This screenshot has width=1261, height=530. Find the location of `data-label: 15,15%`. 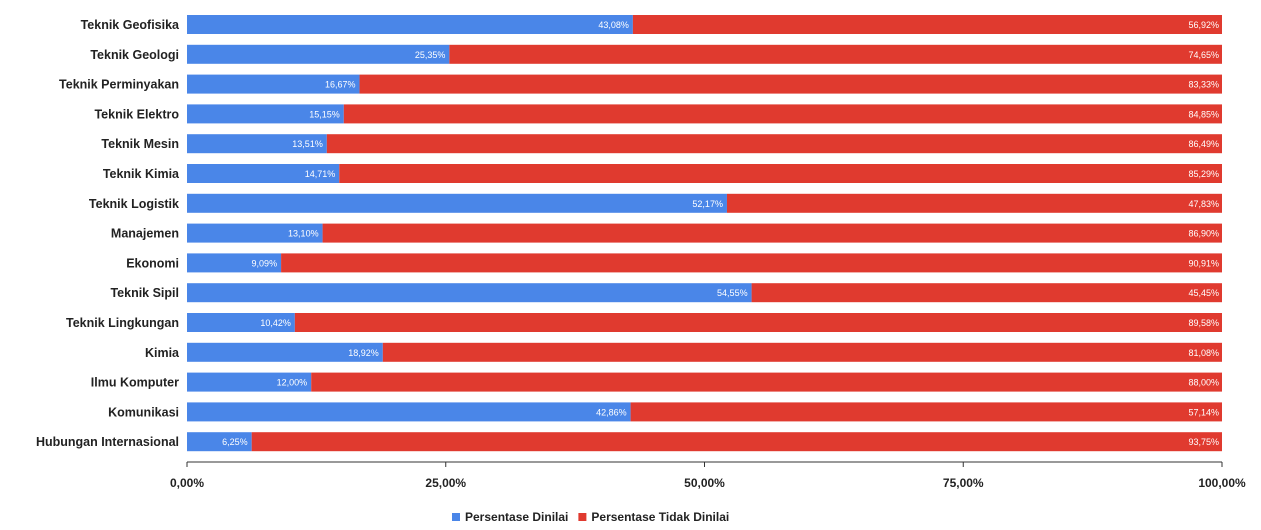

data-label: 15,15% is located at coordinates (324, 114).